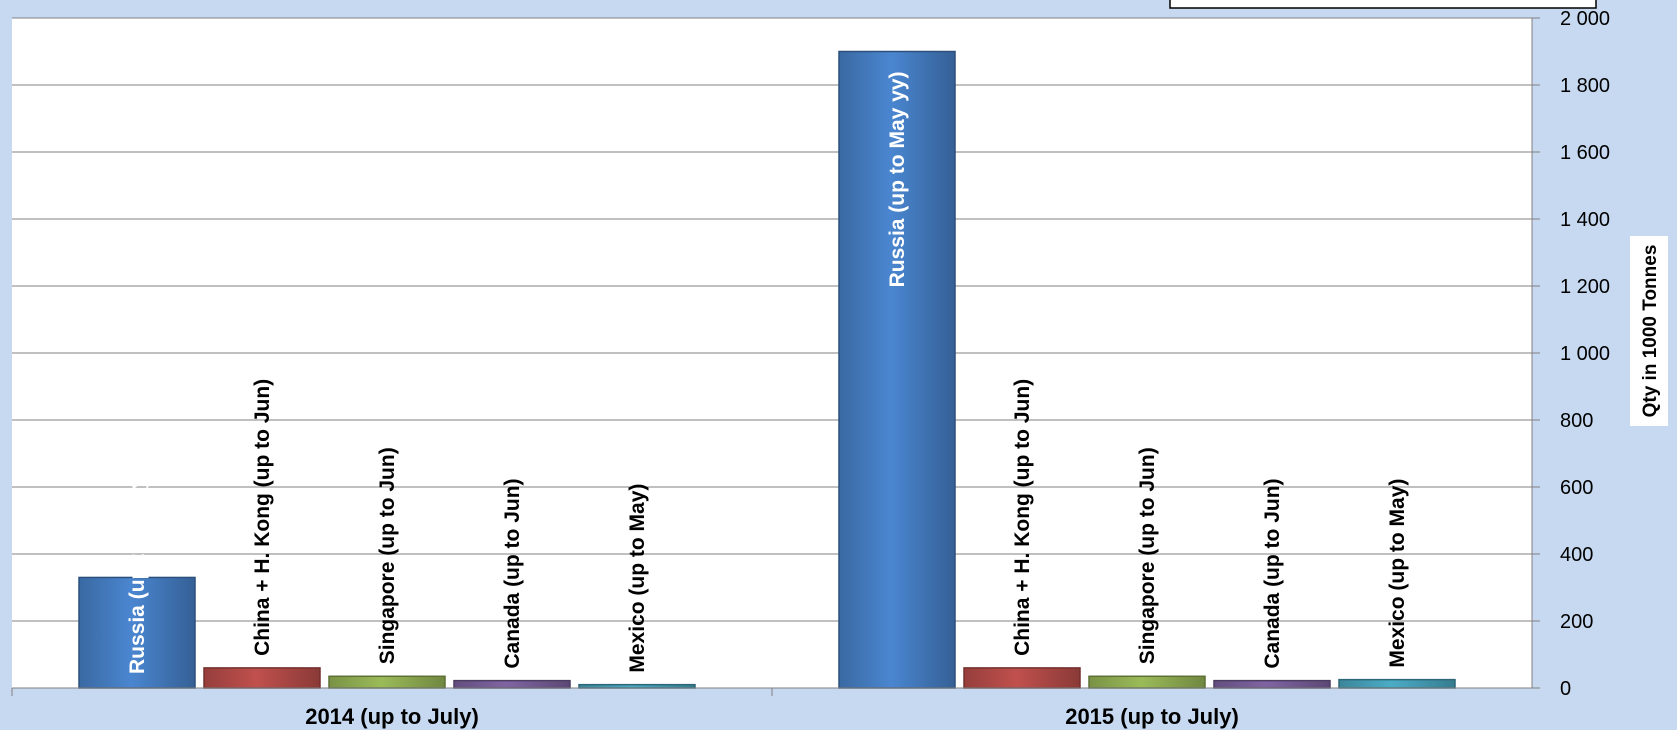 The width and height of the screenshot is (1677, 730). Describe the element at coordinates (1576, 555) in the screenshot. I see `y-tick-label: 400` at that location.